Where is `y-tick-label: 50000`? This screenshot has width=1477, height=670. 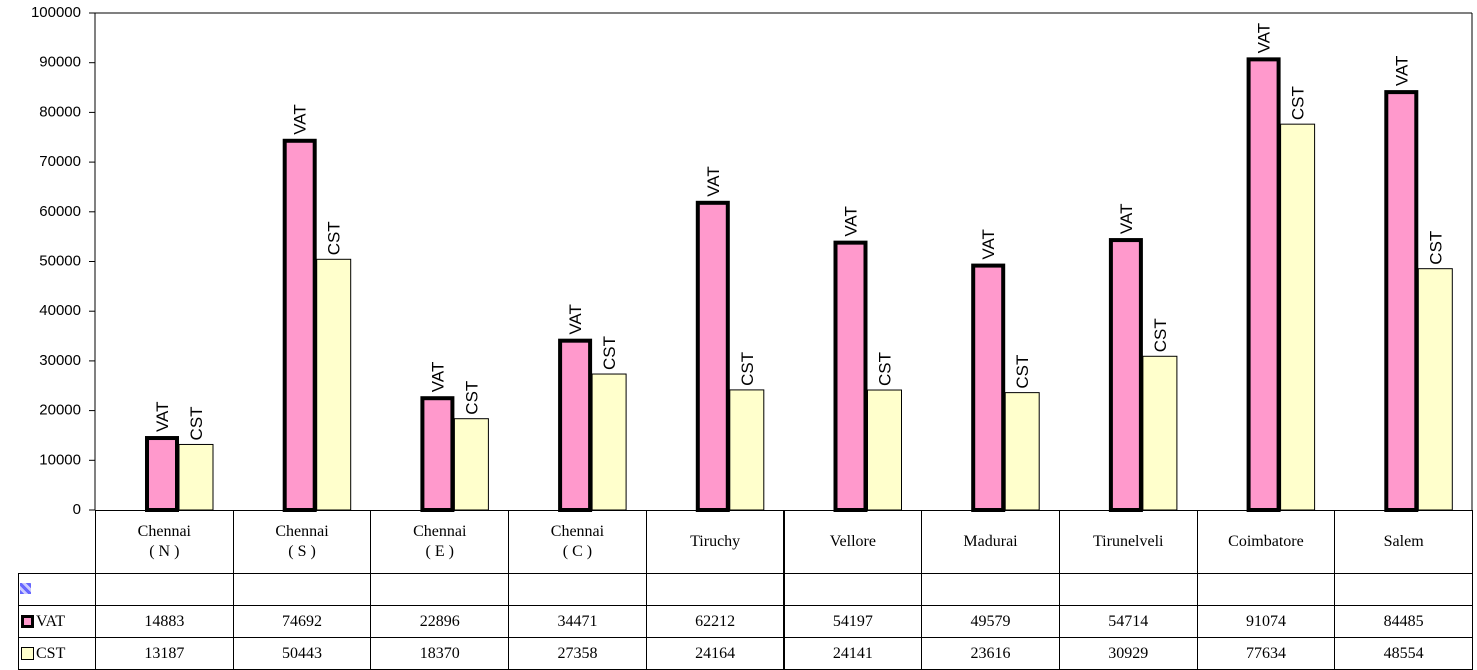 y-tick-label: 50000 is located at coordinates (60, 260).